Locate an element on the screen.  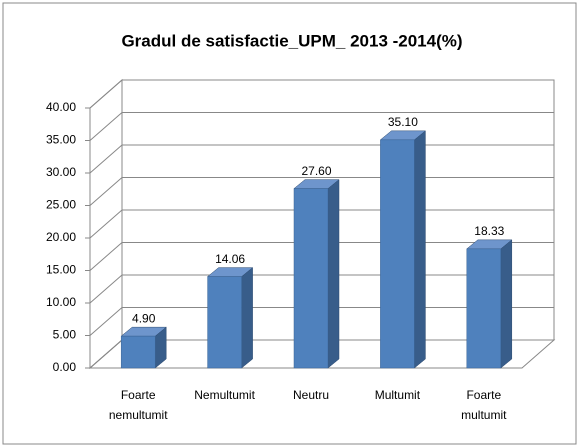
x-tick-label: Foarte multumit is located at coordinates (484, 405).